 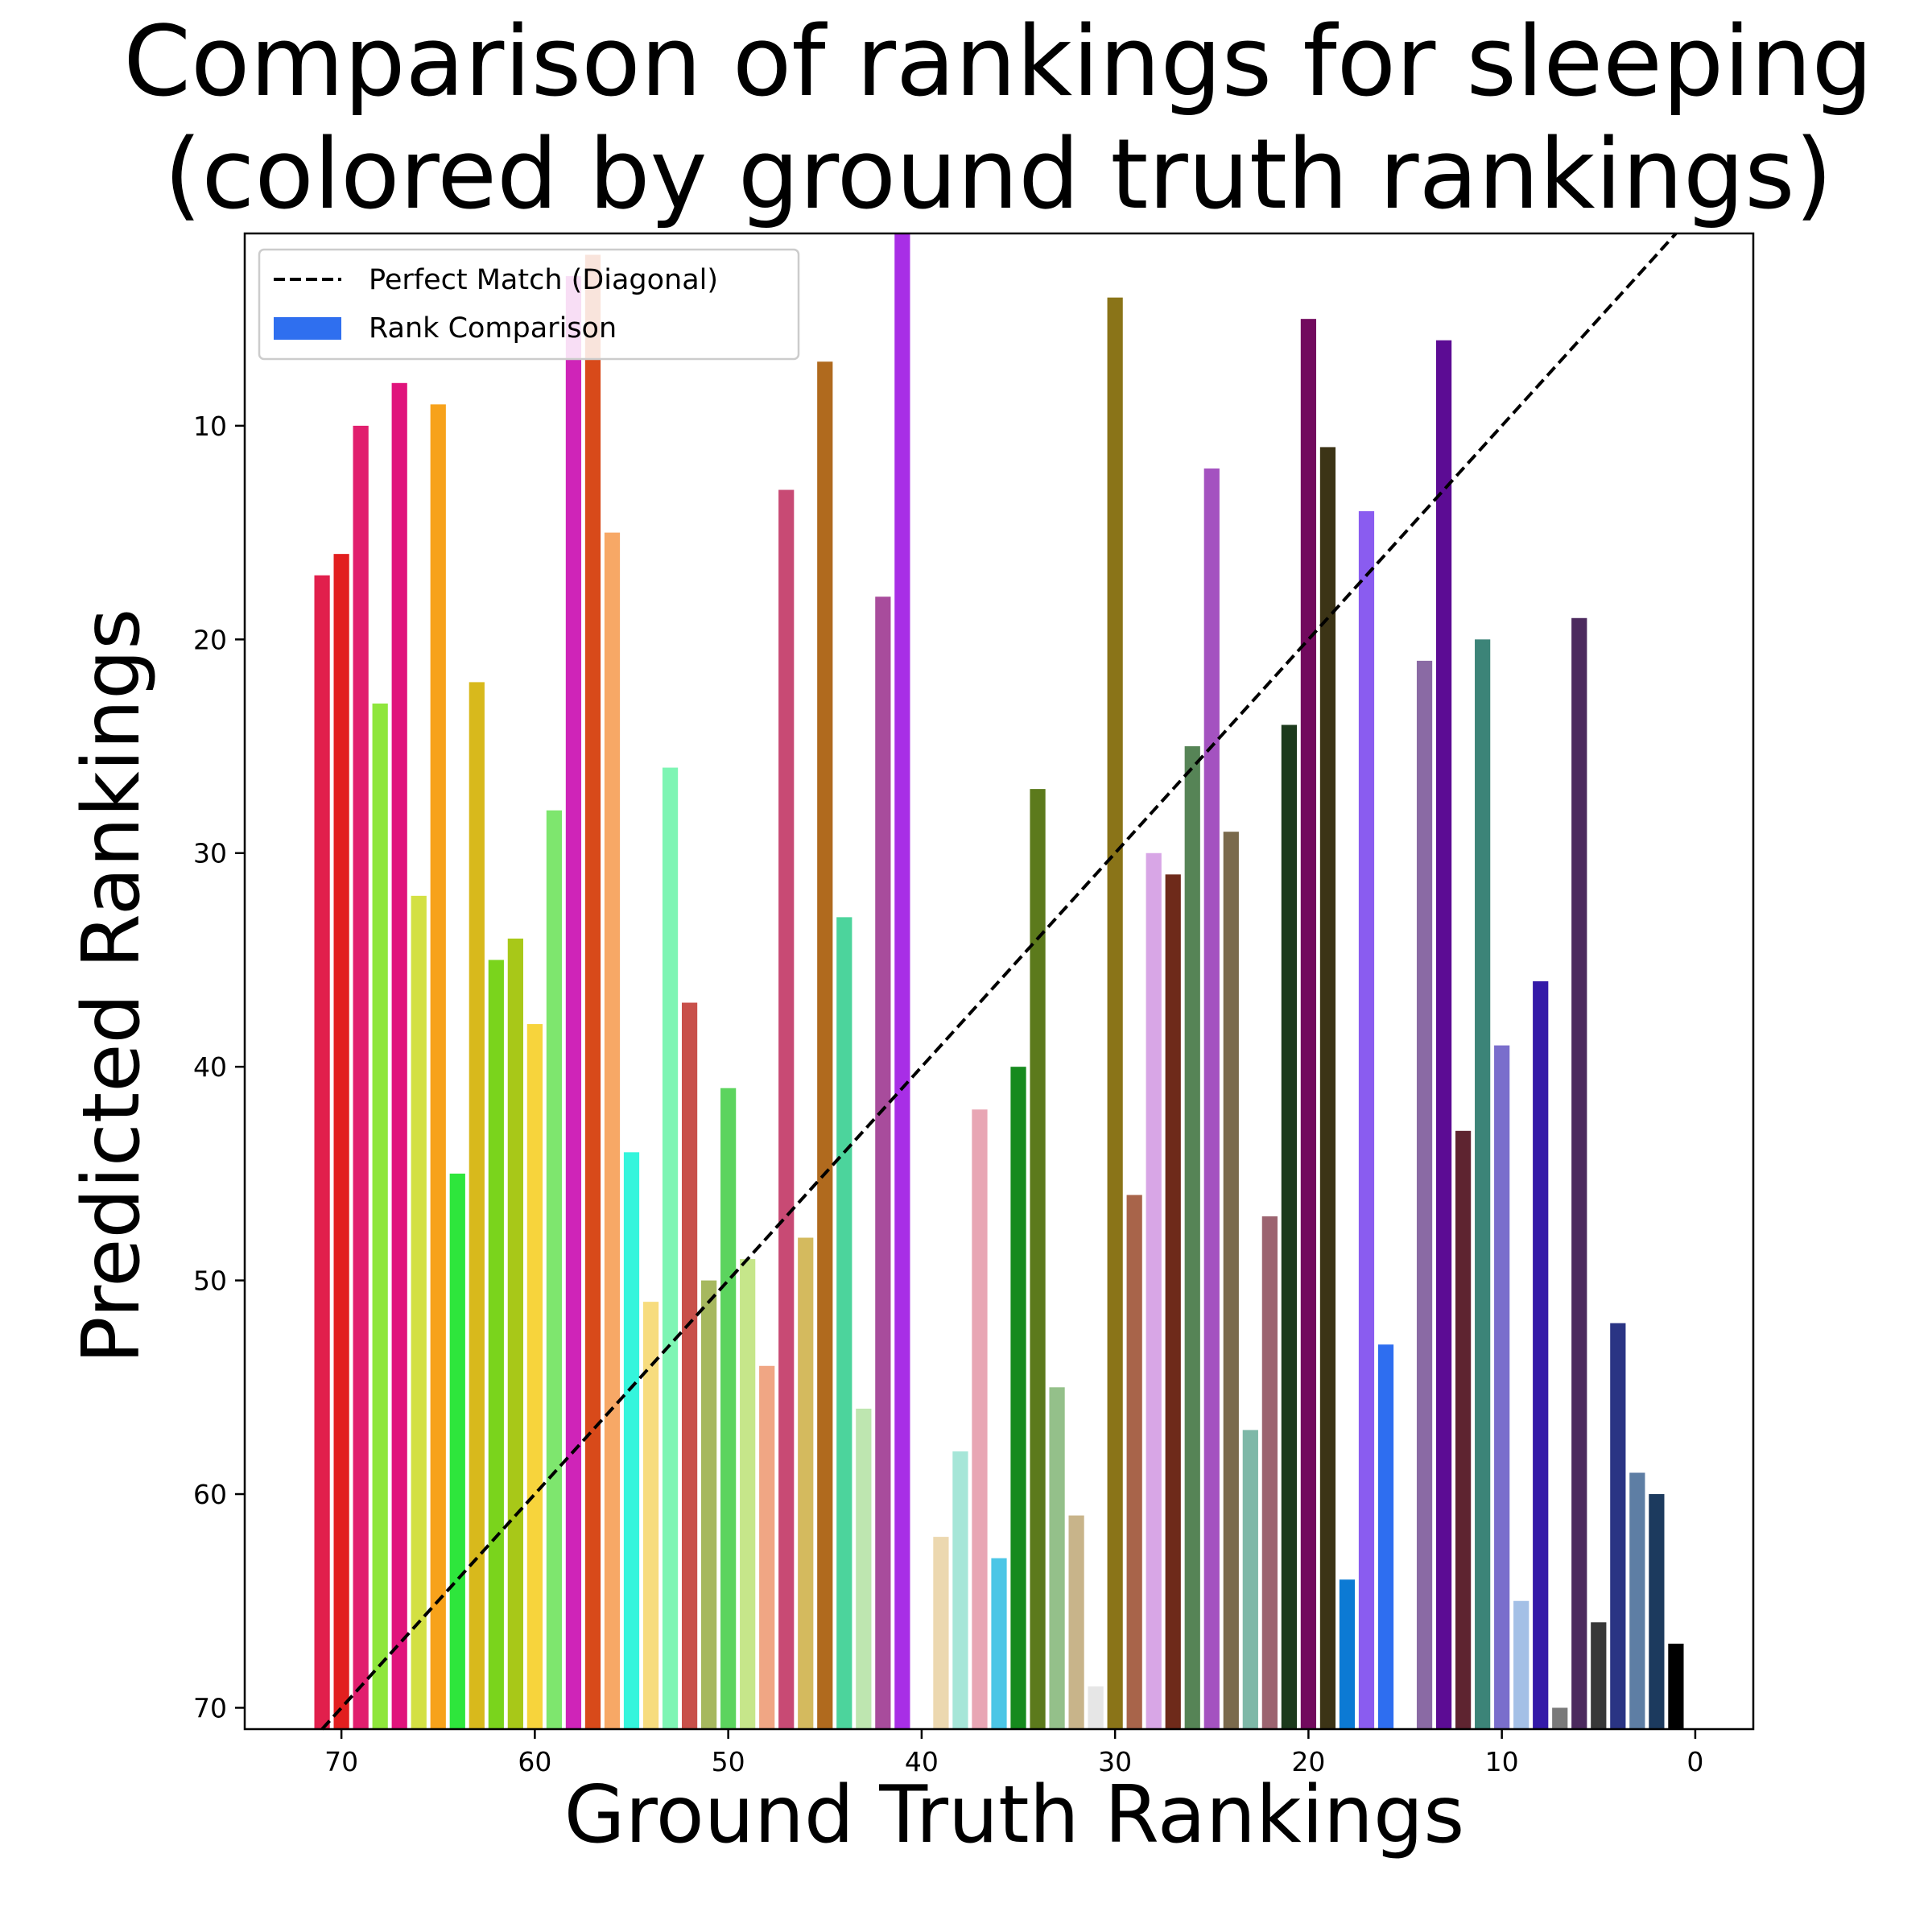 I want to click on y-tick-label-30: 30, so click(x=210, y=853).